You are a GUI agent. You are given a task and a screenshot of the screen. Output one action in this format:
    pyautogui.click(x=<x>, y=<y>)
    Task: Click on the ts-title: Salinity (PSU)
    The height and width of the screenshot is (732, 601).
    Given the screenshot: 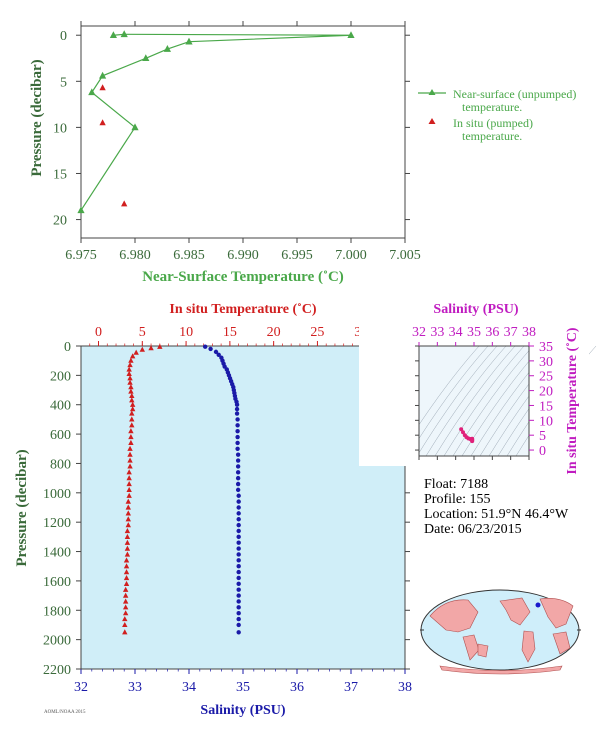 What is the action you would take?
    pyautogui.click(x=476, y=309)
    